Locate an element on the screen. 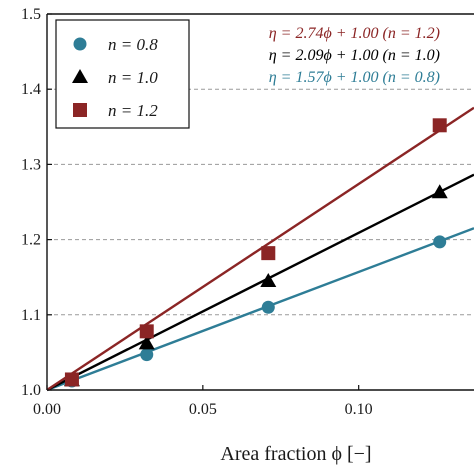 The image size is (474, 474). legend: n = 0.8 n = 1.0 n = 1.2 is located at coordinates (122, 74).